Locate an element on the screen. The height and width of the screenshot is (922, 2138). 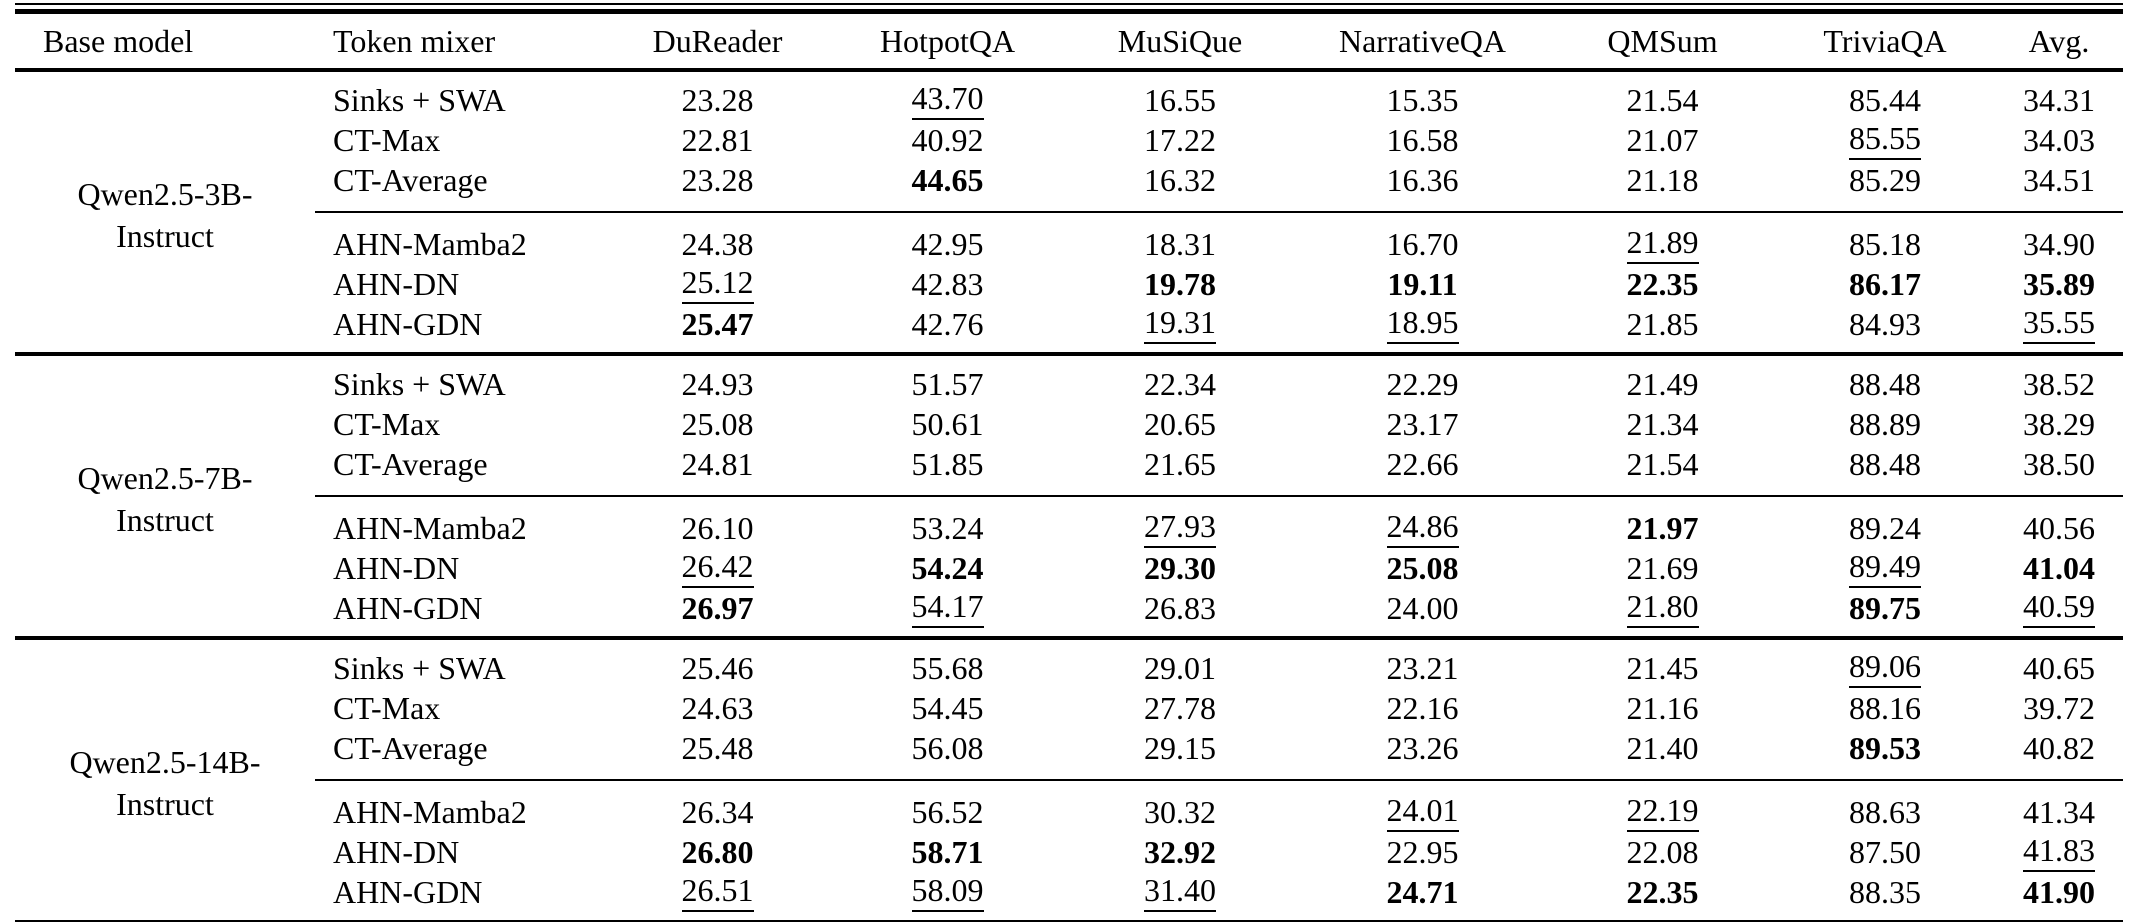
metric-value: 32.92 is located at coordinates (1180, 851).